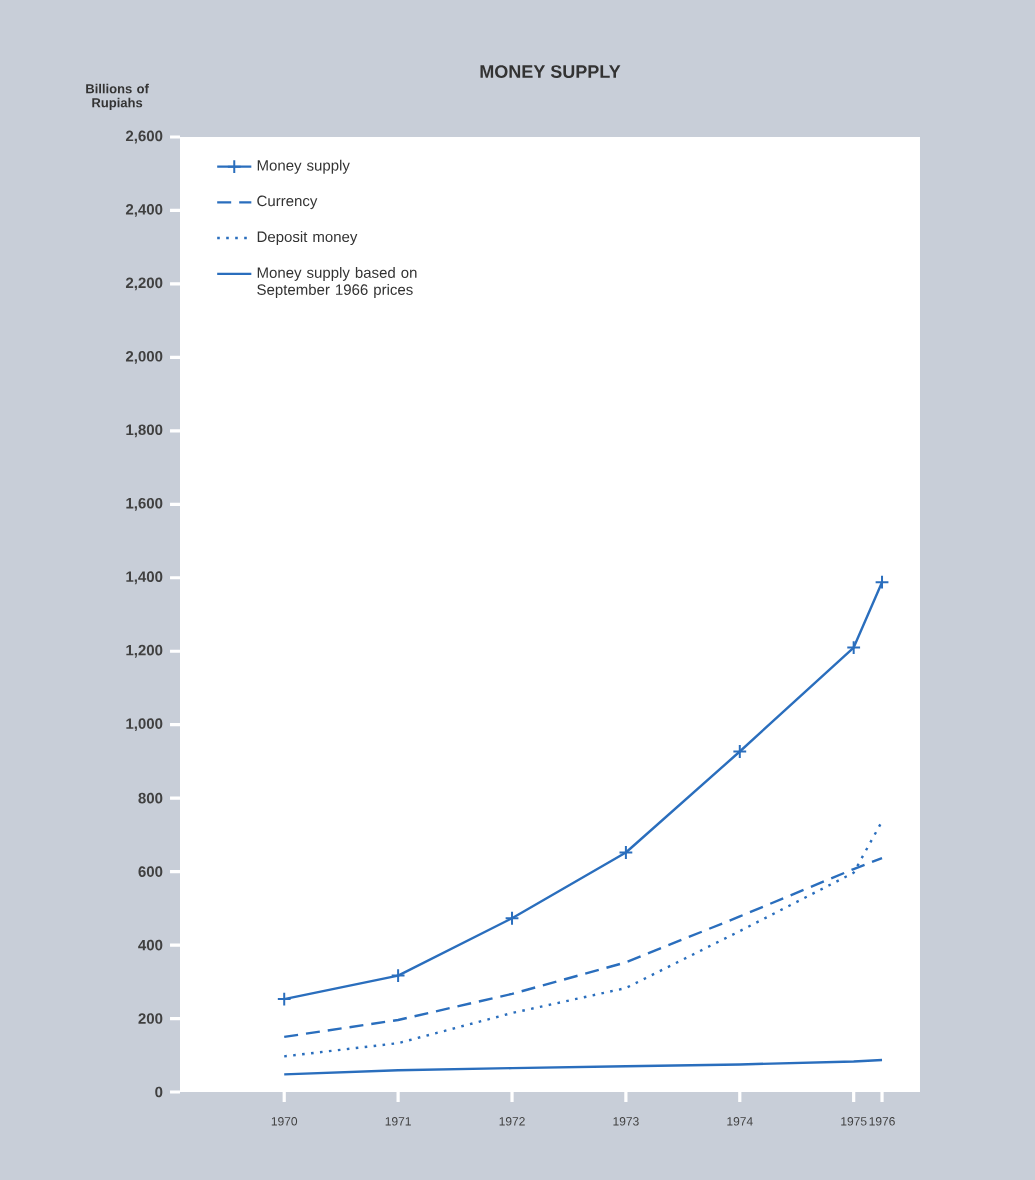 The width and height of the screenshot is (1035, 1180). What do you see at coordinates (150, 871) in the screenshot?
I see `y-tick-label: 600` at bounding box center [150, 871].